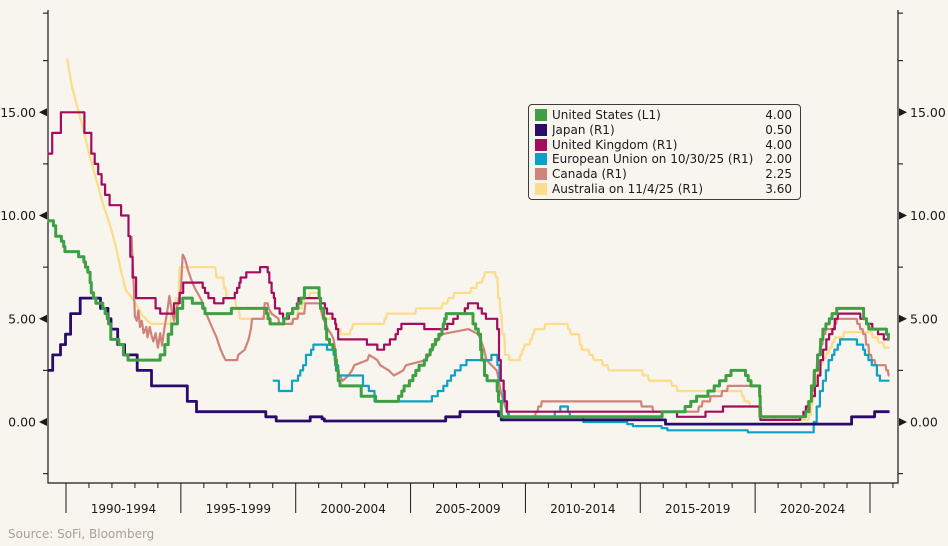 The image size is (948, 546). What do you see at coordinates (653, 159) in the screenshot?
I see `legend-label-european-union: European Union on 10/30/25 (R1)` at bounding box center [653, 159].